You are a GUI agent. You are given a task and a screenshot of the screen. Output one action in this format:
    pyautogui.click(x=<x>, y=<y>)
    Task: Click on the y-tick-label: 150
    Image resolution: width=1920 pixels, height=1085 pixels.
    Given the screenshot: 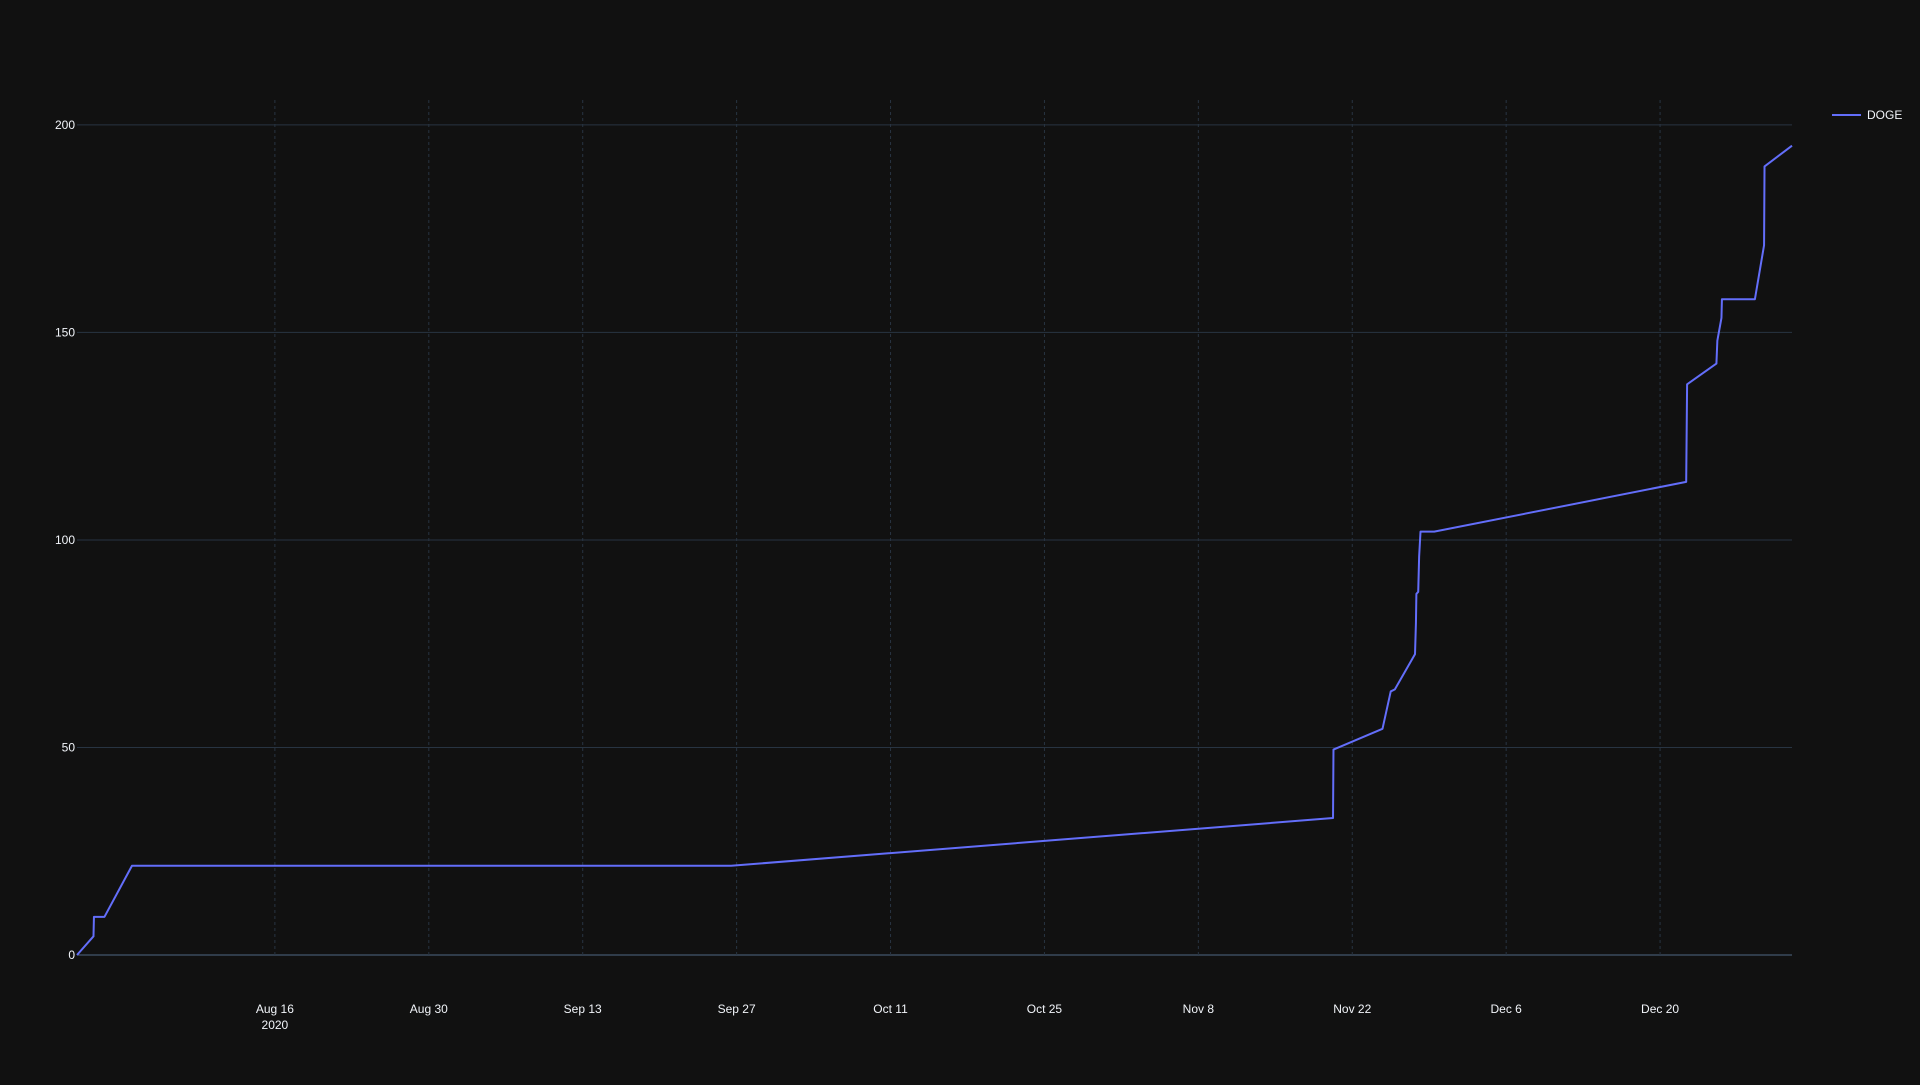 What is the action you would take?
    pyautogui.click(x=65, y=332)
    